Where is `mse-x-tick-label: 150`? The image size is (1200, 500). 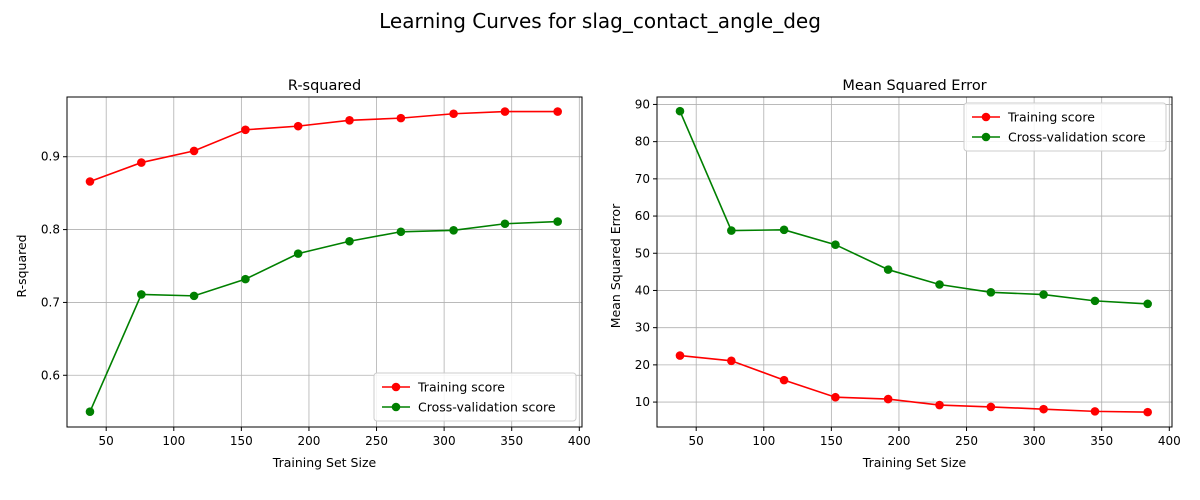 mse-x-tick-label: 150 is located at coordinates (831, 441).